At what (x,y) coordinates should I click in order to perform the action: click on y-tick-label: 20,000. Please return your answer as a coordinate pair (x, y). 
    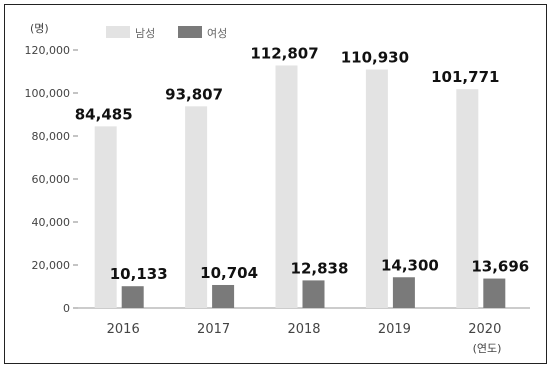
    Looking at the image, I should click on (51, 265).